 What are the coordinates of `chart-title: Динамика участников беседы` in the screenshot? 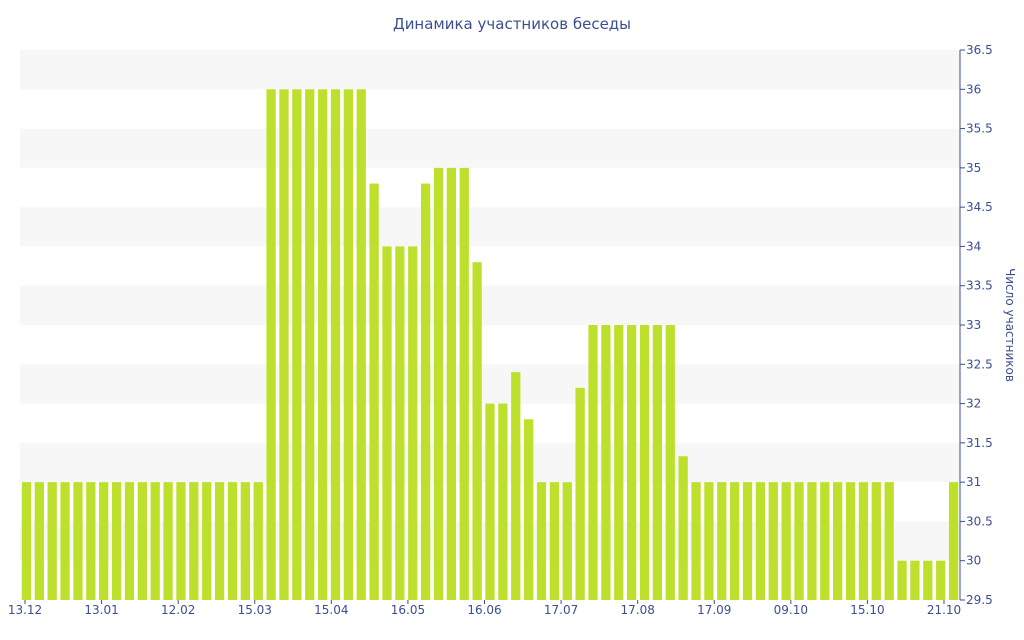 It's located at (512, 24).